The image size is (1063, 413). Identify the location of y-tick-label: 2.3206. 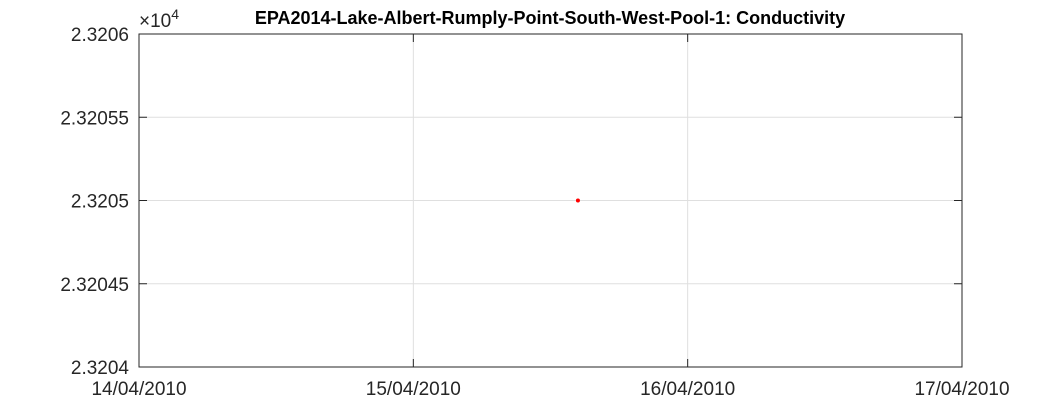
(100, 35).